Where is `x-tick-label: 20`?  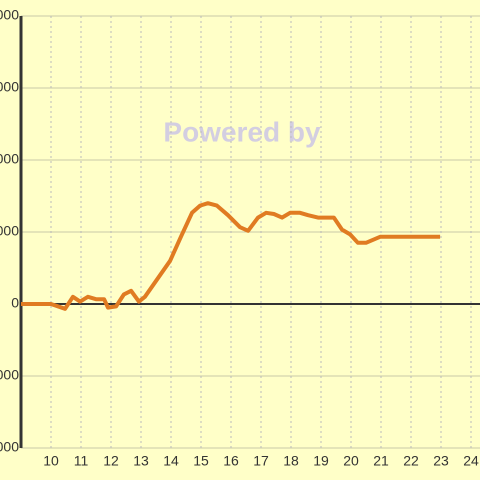 x-tick-label: 20 is located at coordinates (351, 461).